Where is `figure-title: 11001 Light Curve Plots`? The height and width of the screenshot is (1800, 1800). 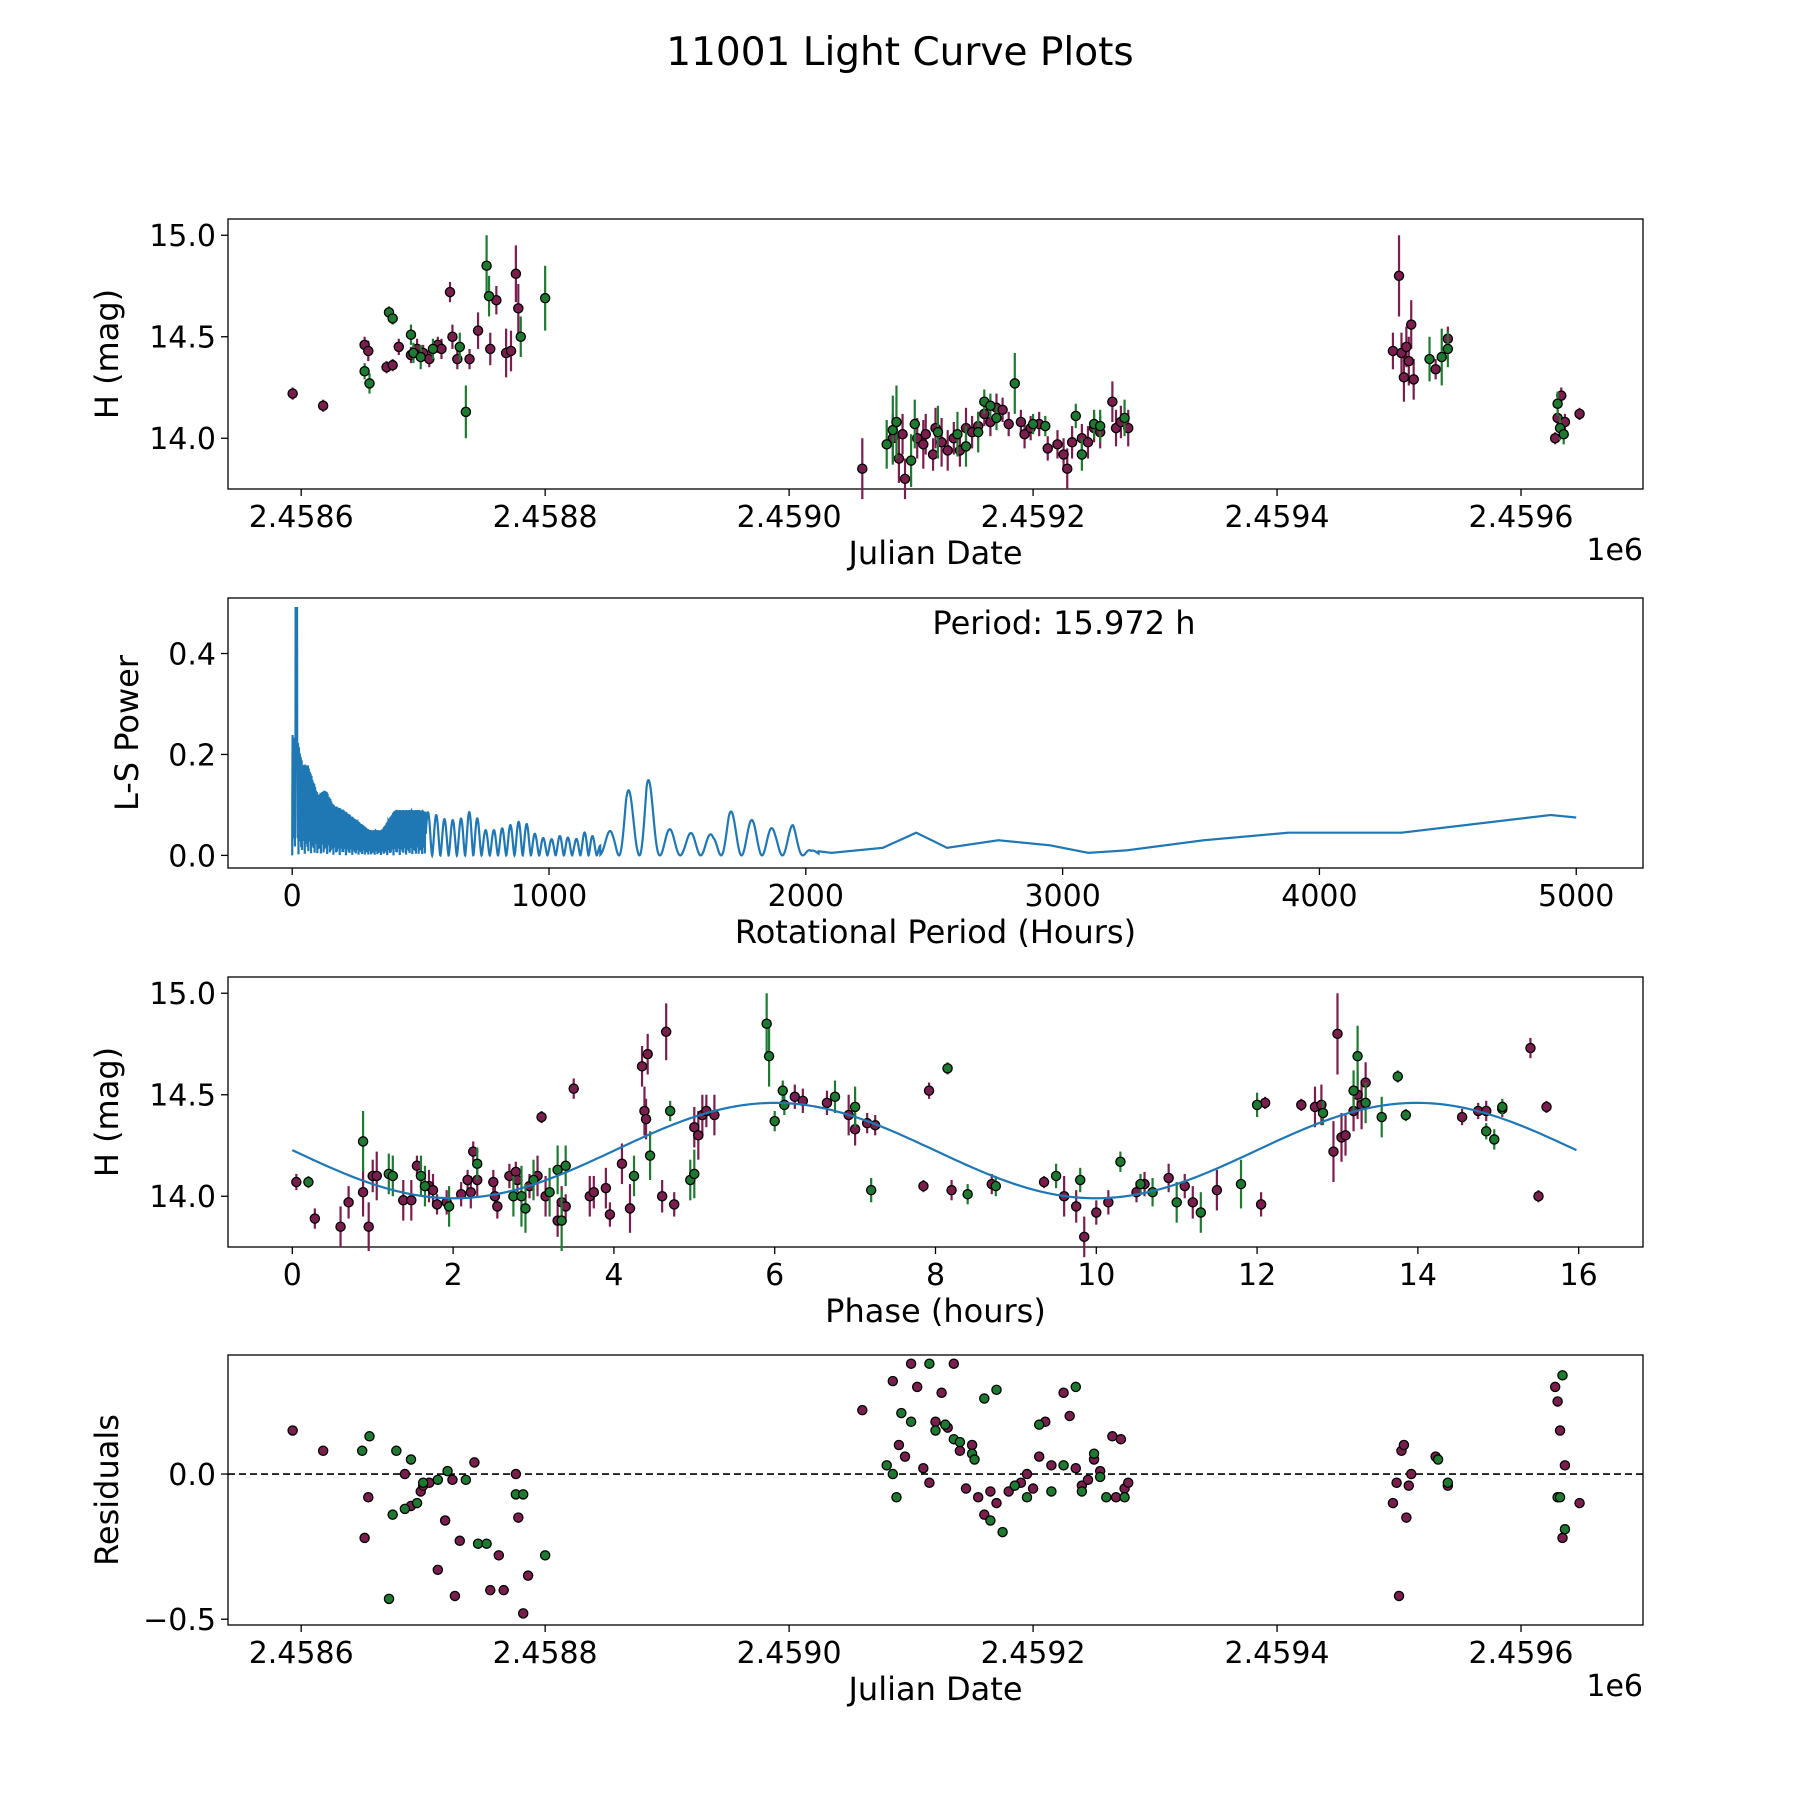 figure-title: 11001 Light Curve Plots is located at coordinates (899, 52).